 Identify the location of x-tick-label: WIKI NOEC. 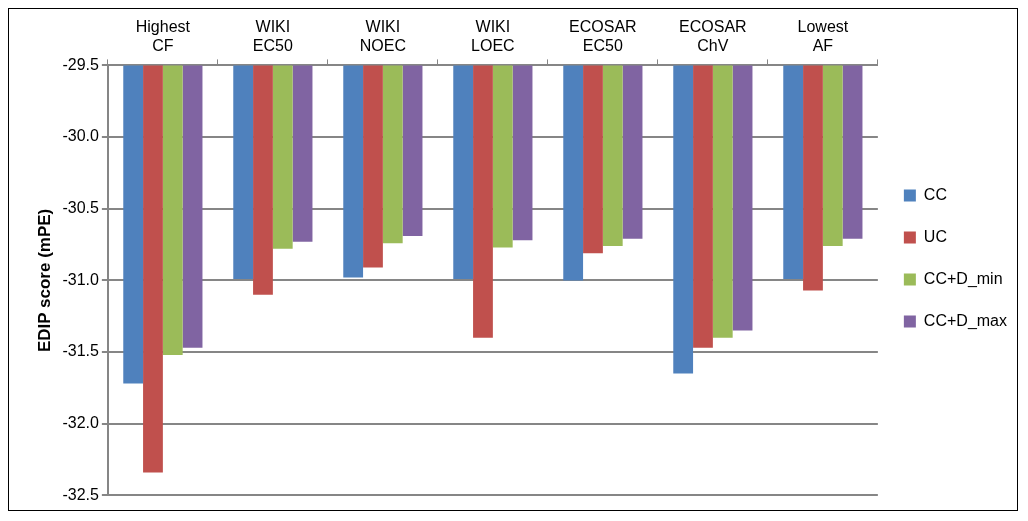
(382, 36).